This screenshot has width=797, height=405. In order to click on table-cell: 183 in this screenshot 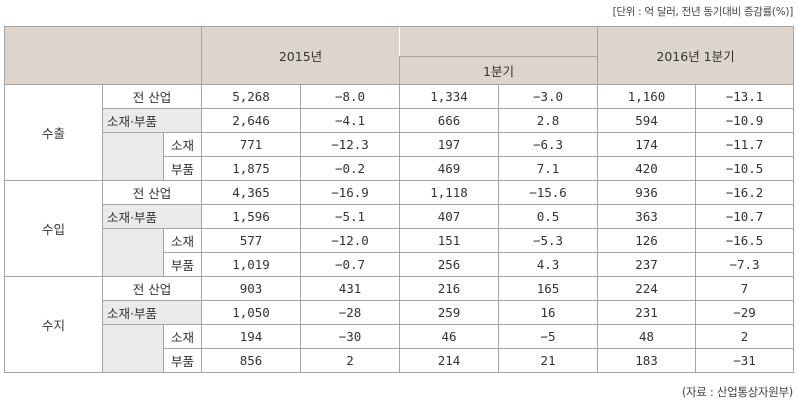, I will do `click(647, 360)`.